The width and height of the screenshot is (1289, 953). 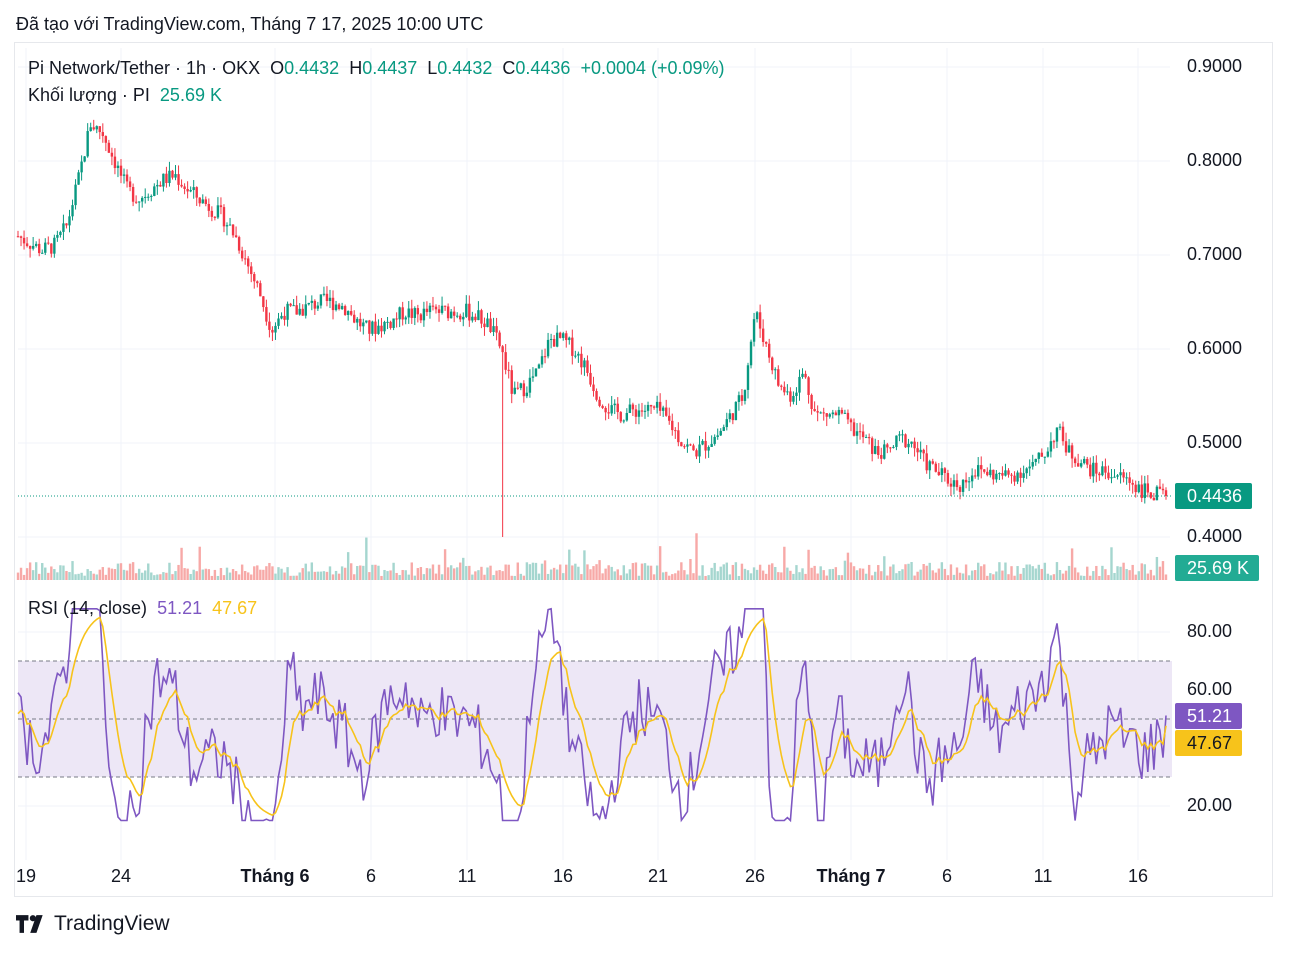 What do you see at coordinates (89, 95) in the screenshot?
I see `volume-label: Khối lượng · PI` at bounding box center [89, 95].